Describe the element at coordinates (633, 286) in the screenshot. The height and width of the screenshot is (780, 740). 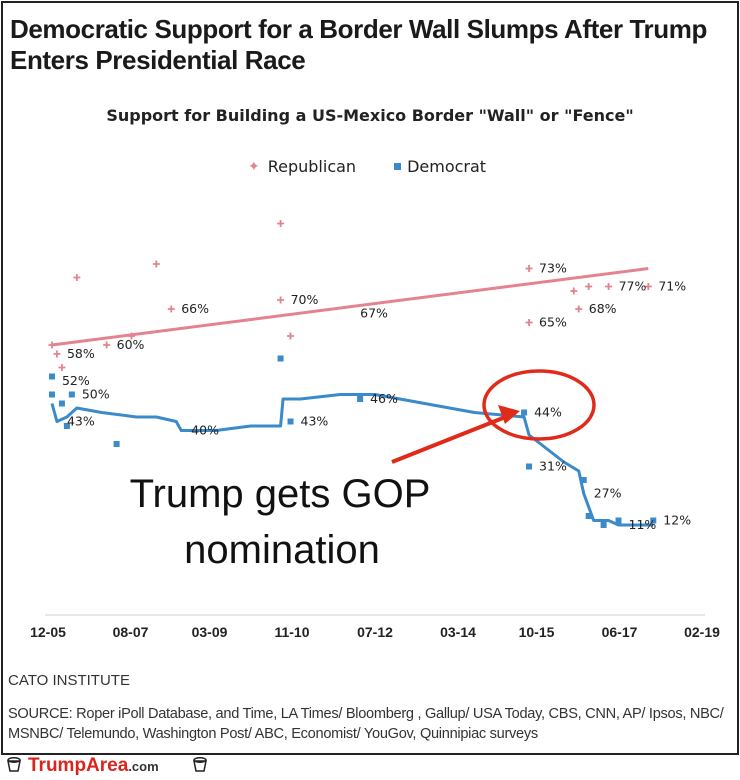
I see `republican-data-label: 77%` at that location.